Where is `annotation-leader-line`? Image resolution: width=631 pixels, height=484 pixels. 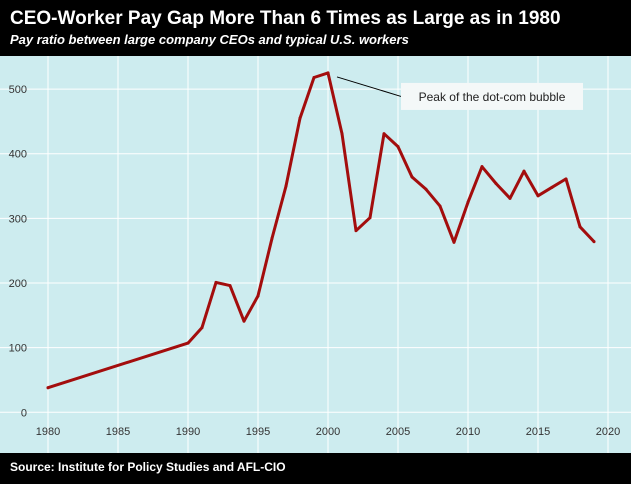
annotation-leader-line is located at coordinates (369, 86).